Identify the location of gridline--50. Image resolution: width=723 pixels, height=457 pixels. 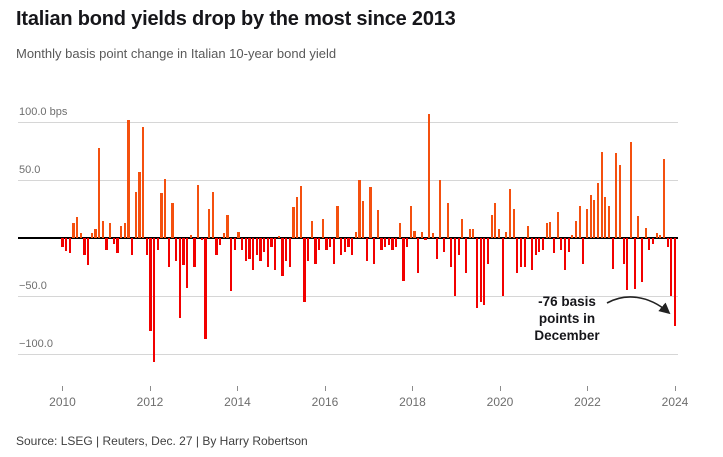
(348, 296).